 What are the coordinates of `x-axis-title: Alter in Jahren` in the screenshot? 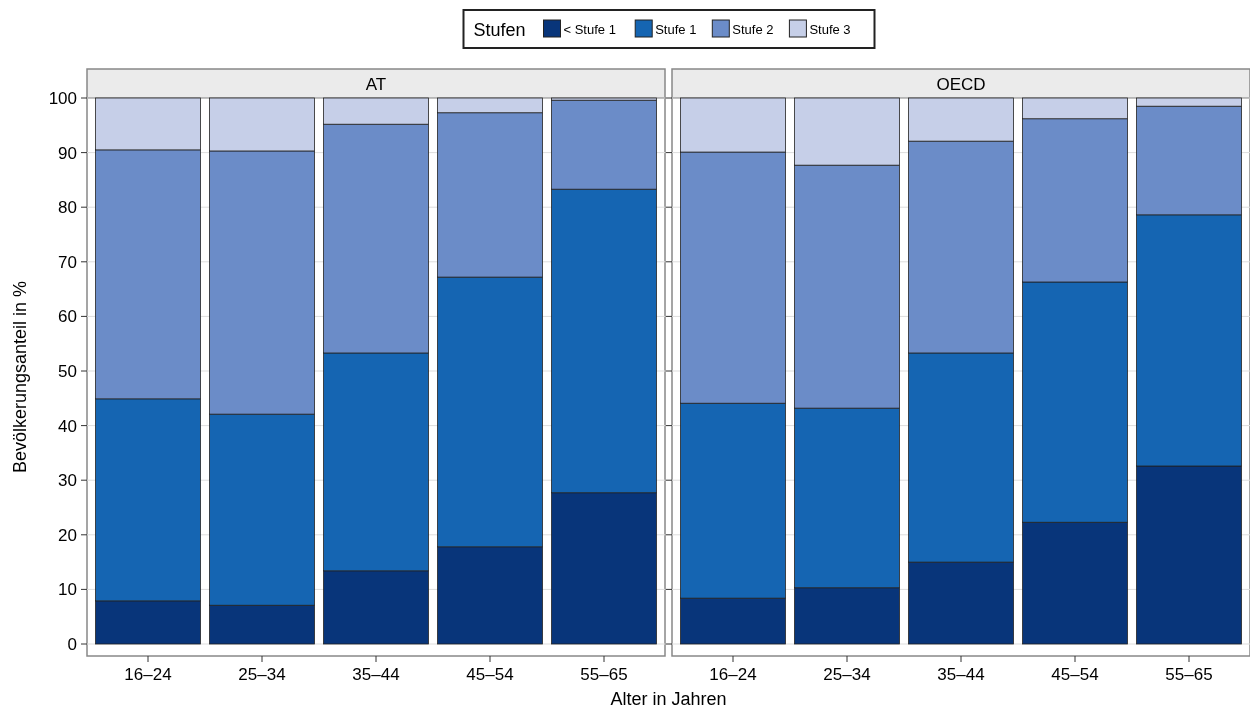 It's located at (668, 699).